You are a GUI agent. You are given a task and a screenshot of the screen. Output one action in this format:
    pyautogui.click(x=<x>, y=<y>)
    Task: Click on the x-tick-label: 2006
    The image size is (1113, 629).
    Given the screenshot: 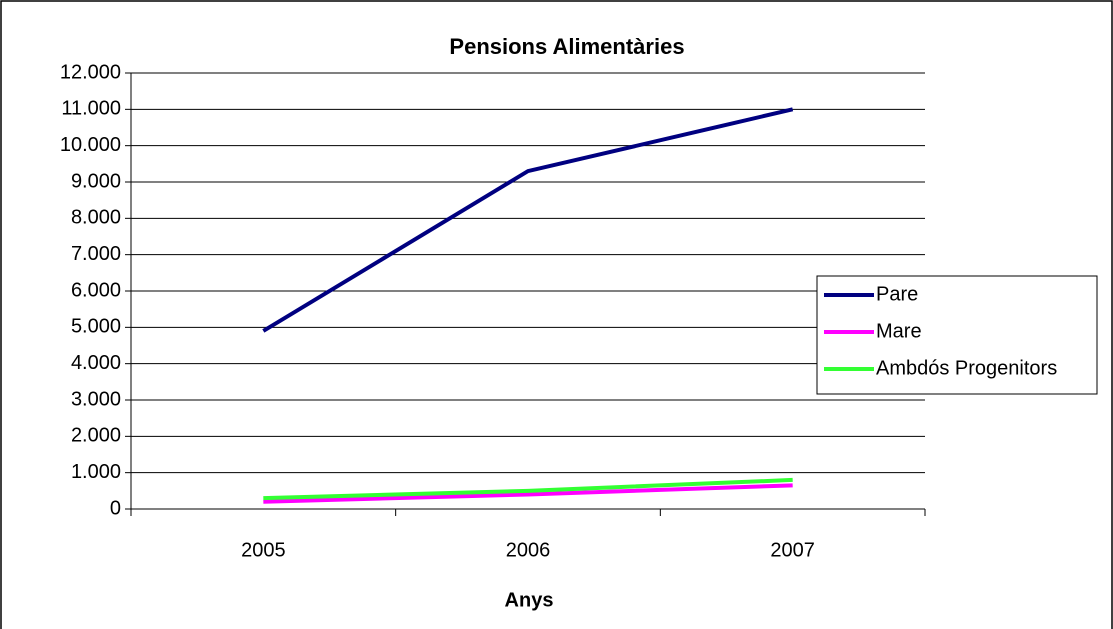 What is the action you would take?
    pyautogui.click(x=528, y=550)
    